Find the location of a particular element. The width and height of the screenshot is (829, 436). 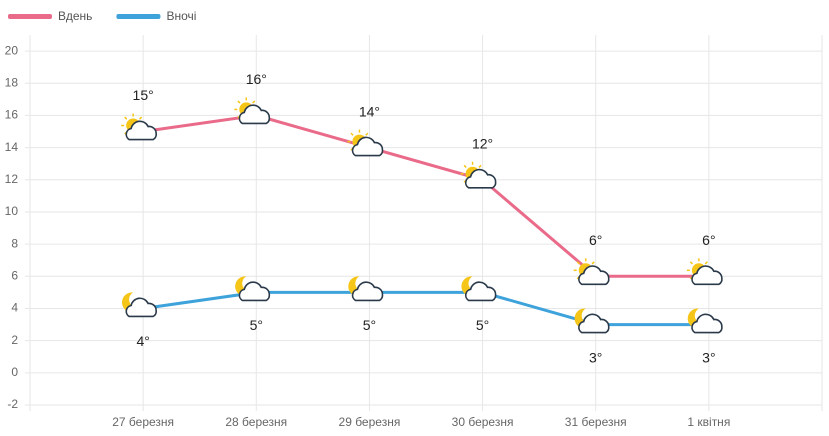

y-tick-label: 4 is located at coordinates (14, 308).